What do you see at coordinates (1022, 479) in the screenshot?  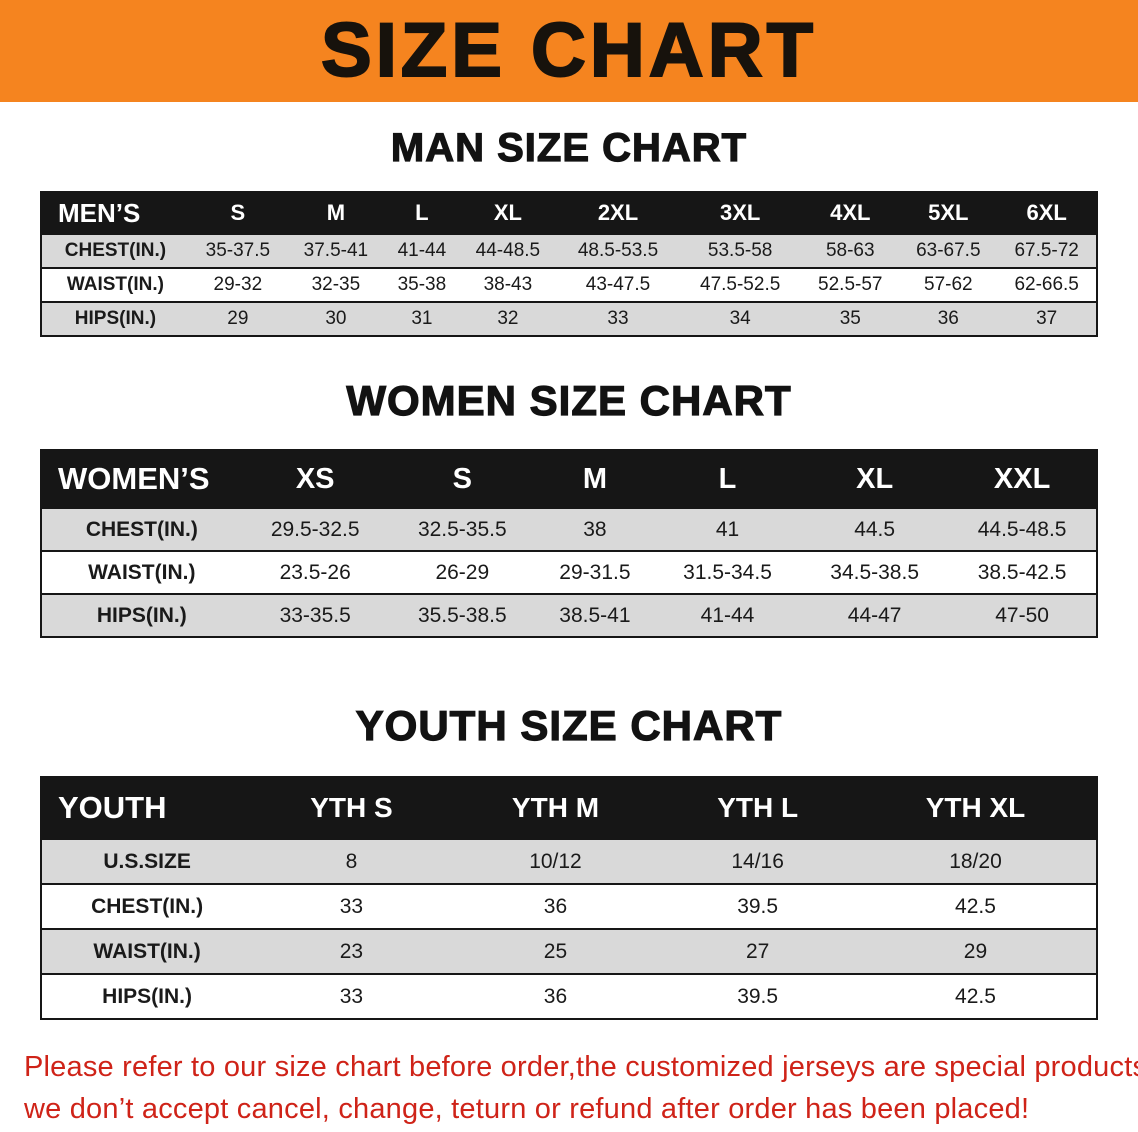 I see `size-header-cell: XXL` at bounding box center [1022, 479].